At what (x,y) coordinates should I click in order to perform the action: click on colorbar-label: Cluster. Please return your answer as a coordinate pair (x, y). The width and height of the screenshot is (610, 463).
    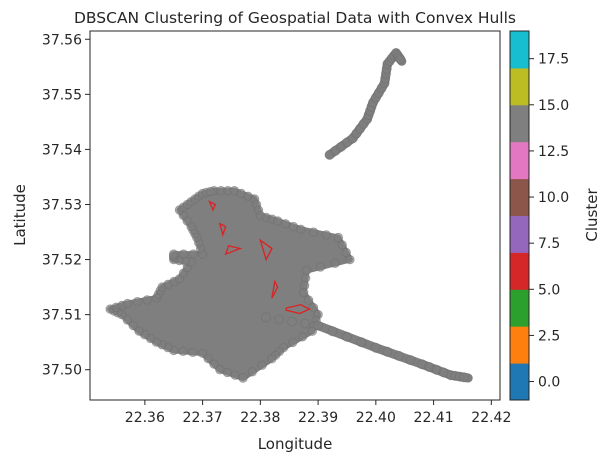
    Looking at the image, I should click on (592, 215).